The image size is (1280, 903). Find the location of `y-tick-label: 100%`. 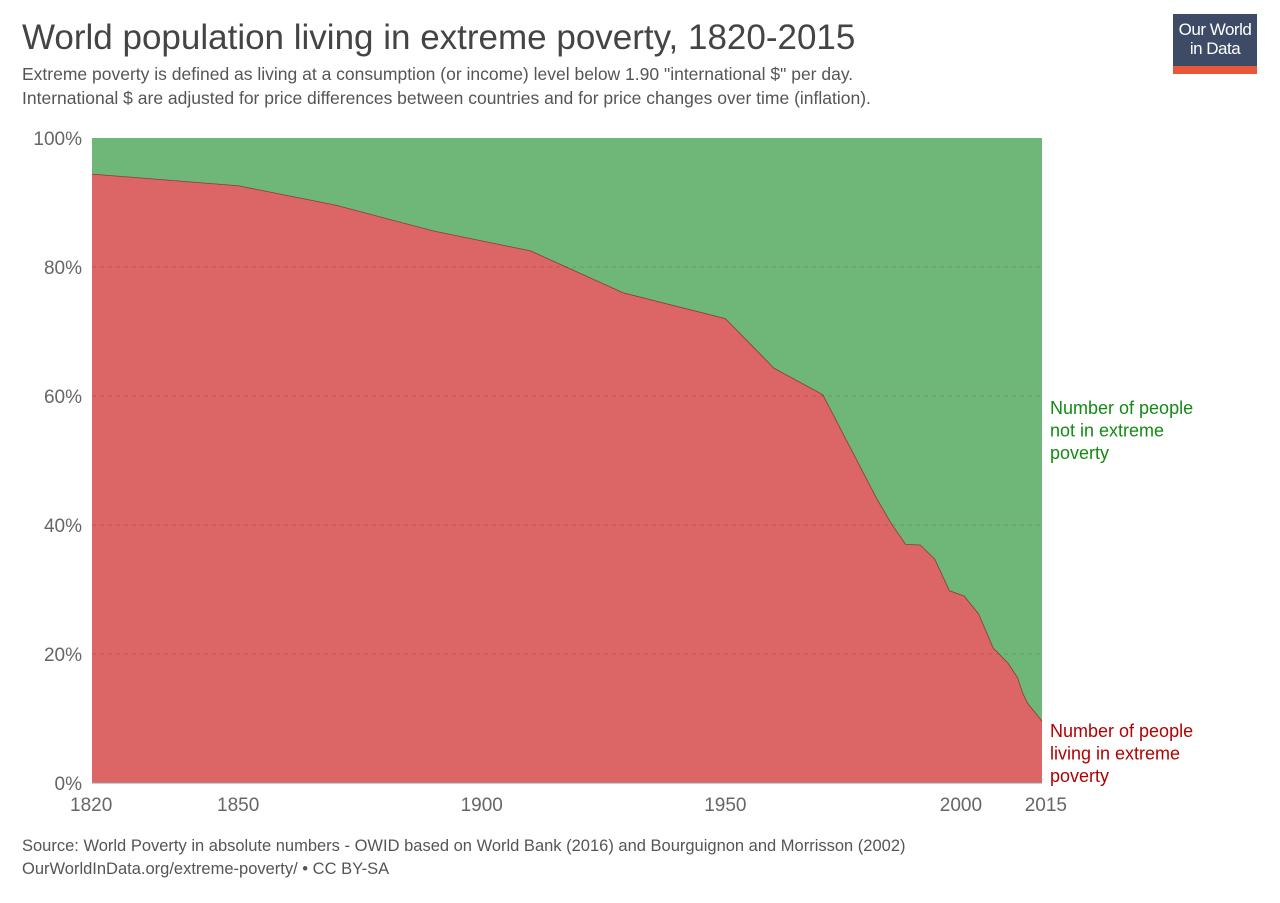

y-tick-label: 100% is located at coordinates (57, 139).